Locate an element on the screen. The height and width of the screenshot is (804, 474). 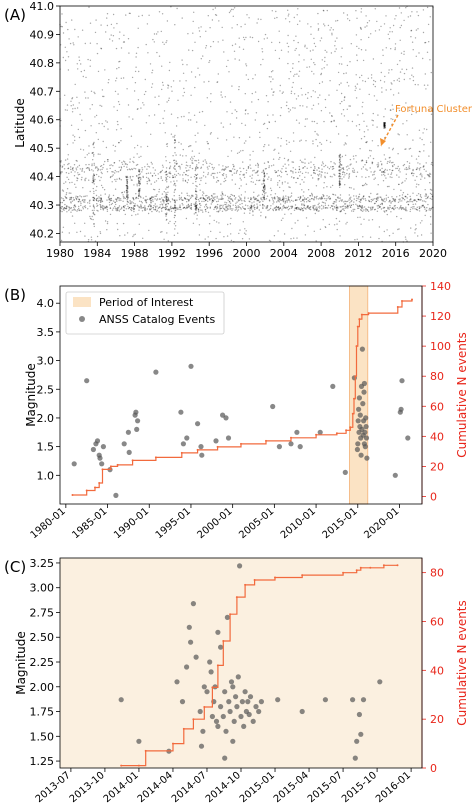
x-tick-label: 2005-01 is located at coordinates (256, 523).